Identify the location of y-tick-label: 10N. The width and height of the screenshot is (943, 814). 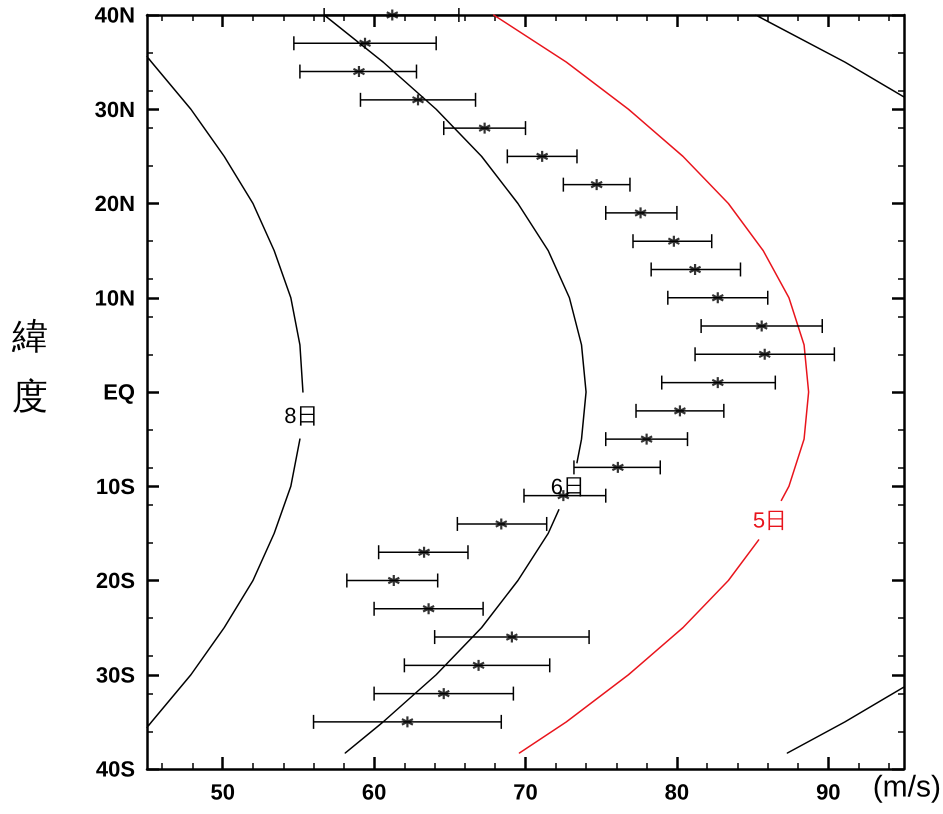
(114, 297).